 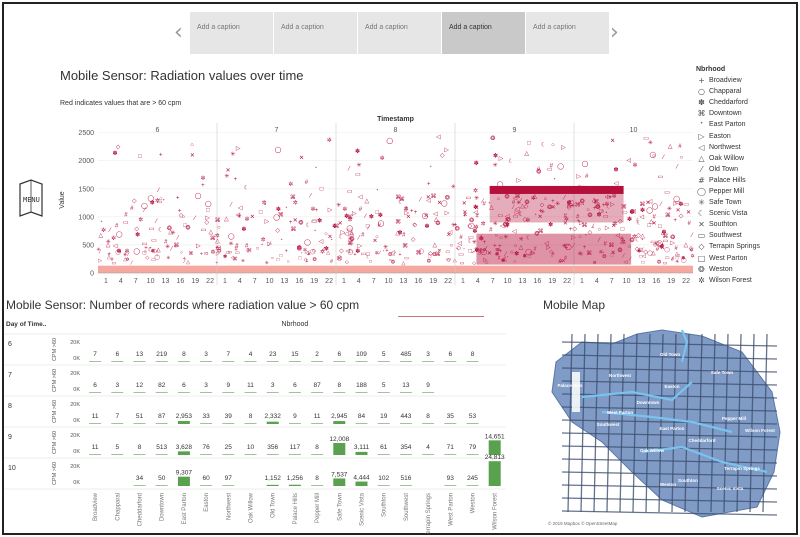 What do you see at coordinates (746, 180) in the screenshot?
I see `legend-item: # Palace Hills` at bounding box center [746, 180].